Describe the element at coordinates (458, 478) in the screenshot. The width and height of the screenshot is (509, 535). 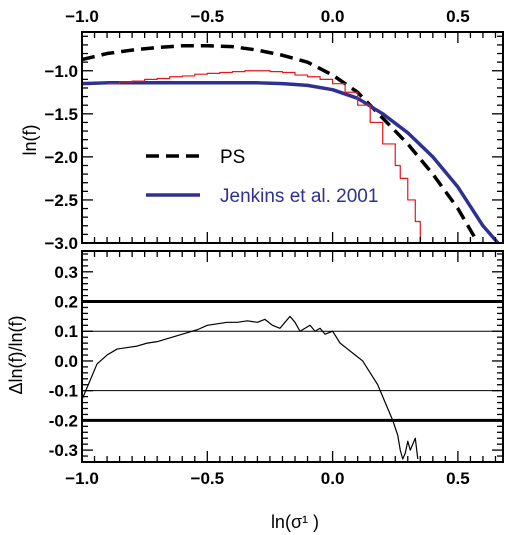
I see `bottom-x-tick-label: 0.5` at that location.